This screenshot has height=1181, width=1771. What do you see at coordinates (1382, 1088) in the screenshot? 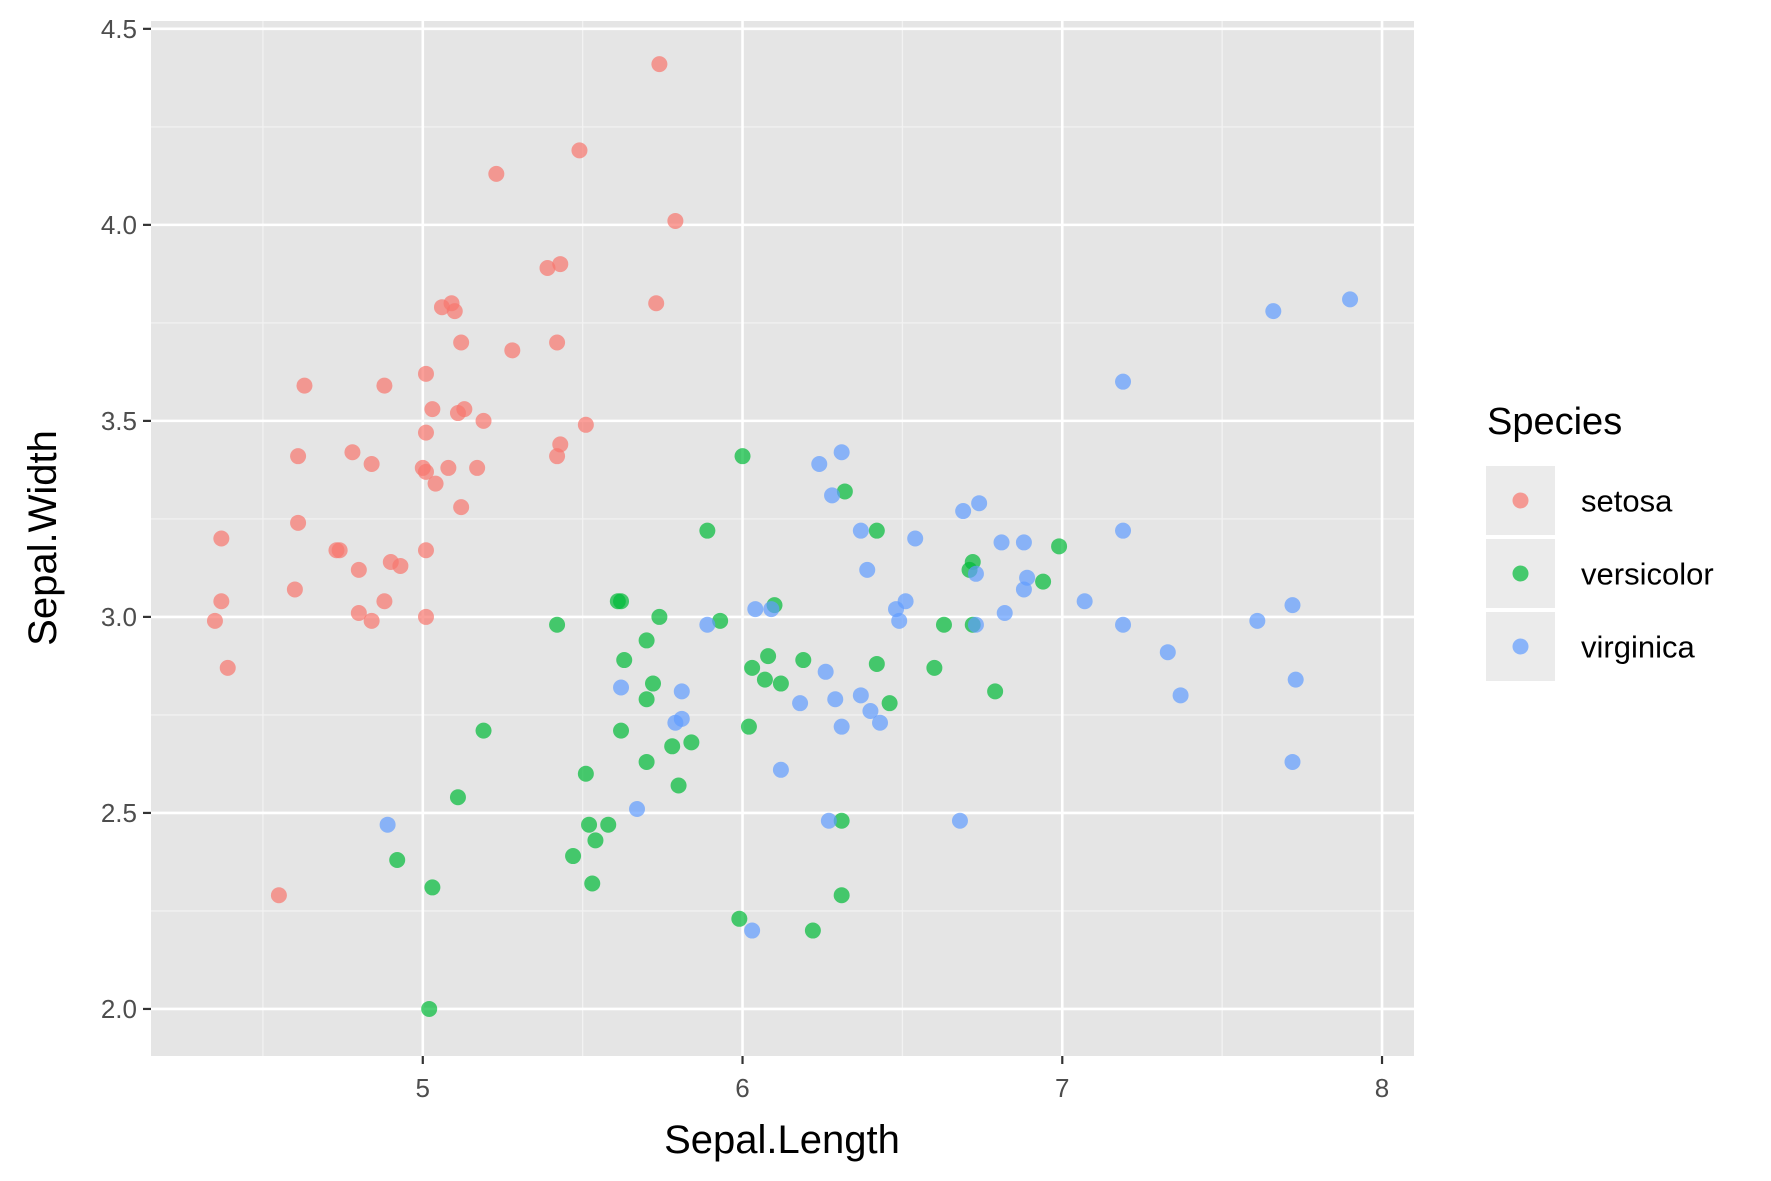
I see `x-tick-label: 8` at bounding box center [1382, 1088].